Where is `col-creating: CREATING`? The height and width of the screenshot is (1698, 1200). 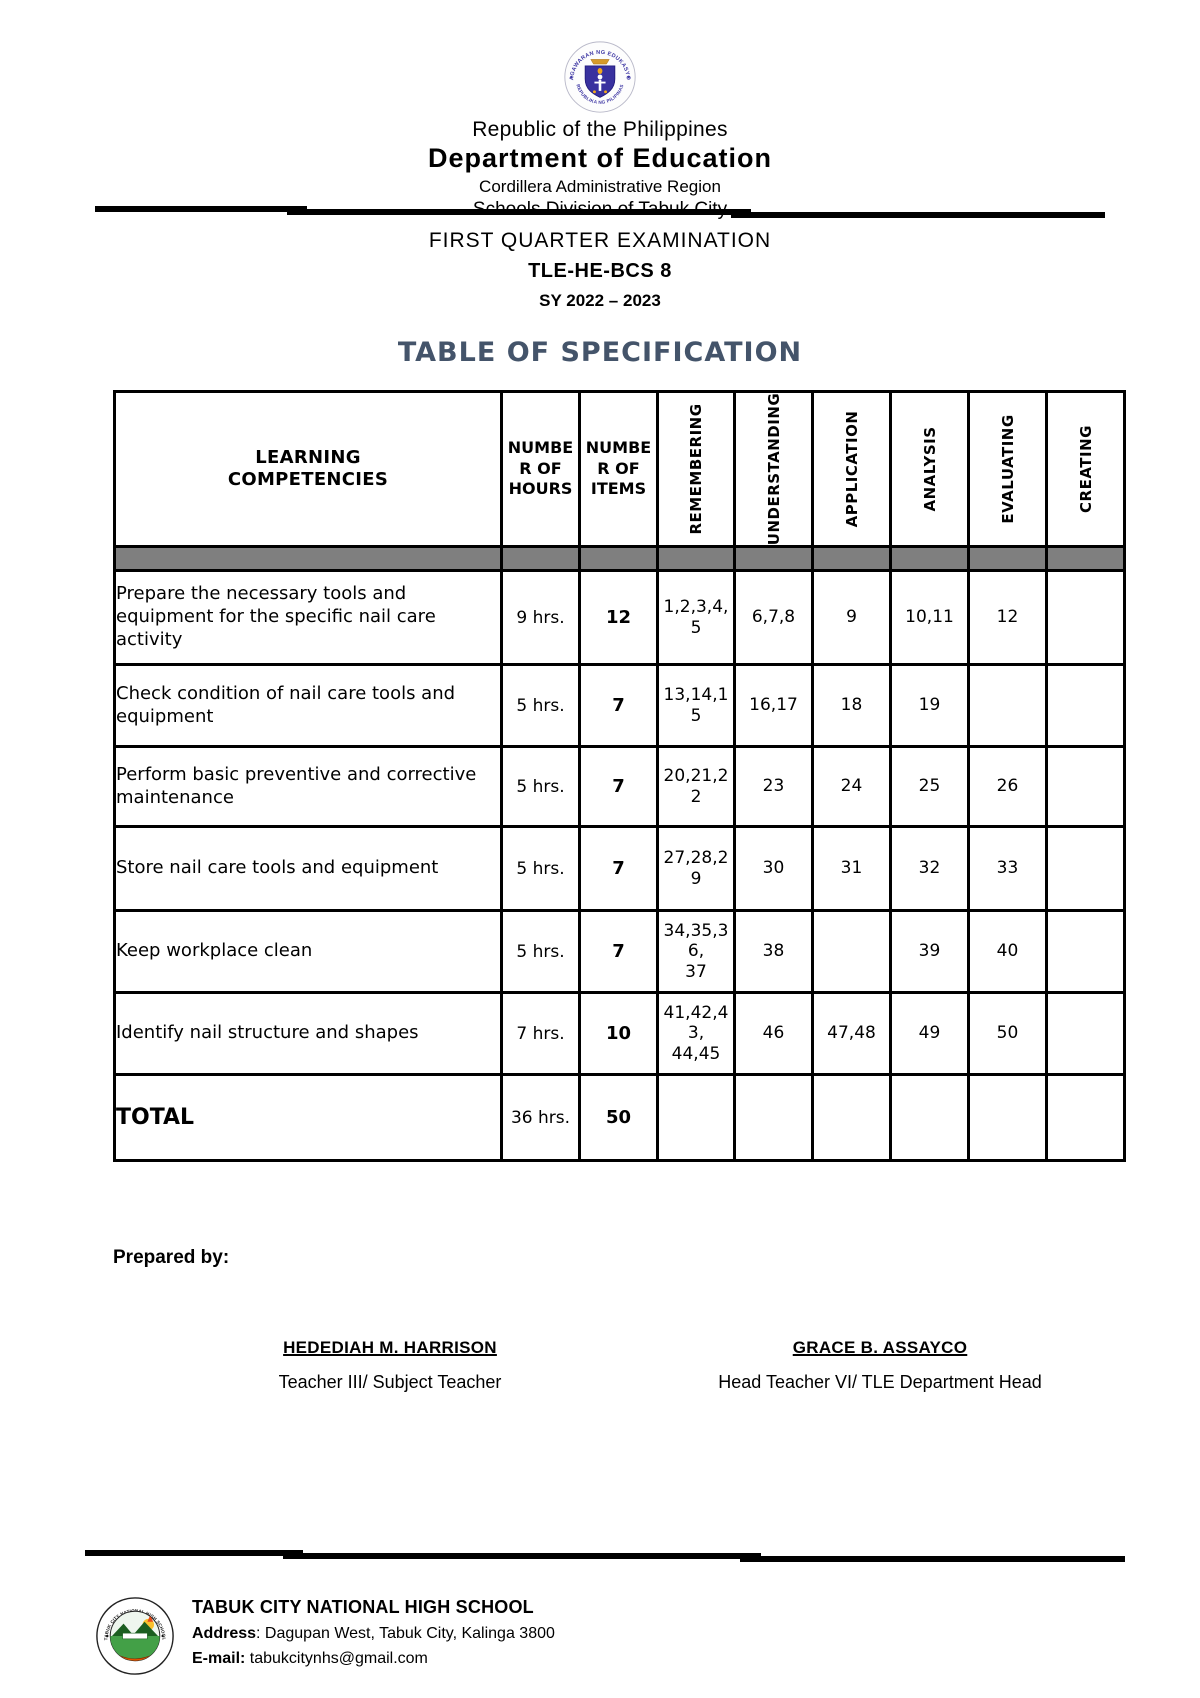 col-creating: CREATING is located at coordinates (1085, 469).